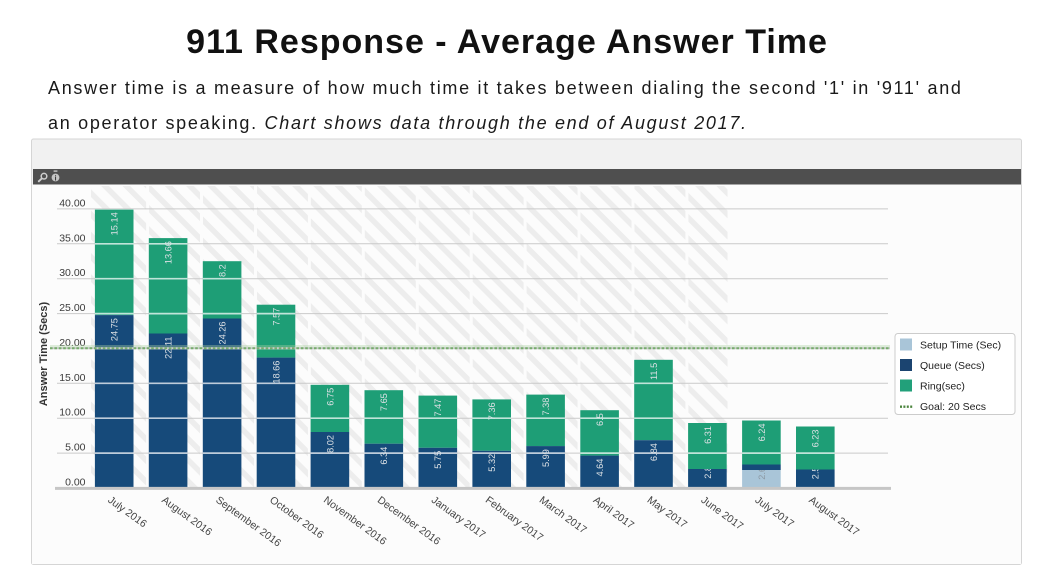 The height and width of the screenshot is (583, 1040). I want to click on svg-text: Setup Time (Sec), so click(960, 346).